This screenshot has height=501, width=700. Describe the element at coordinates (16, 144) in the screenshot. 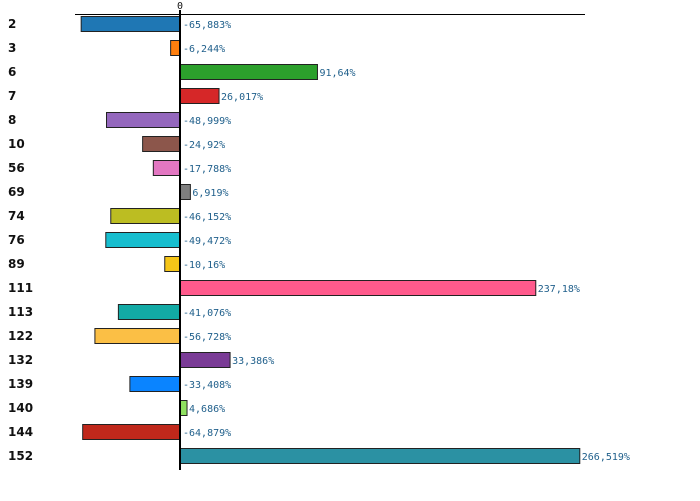

I see `category-label: 10` at that location.